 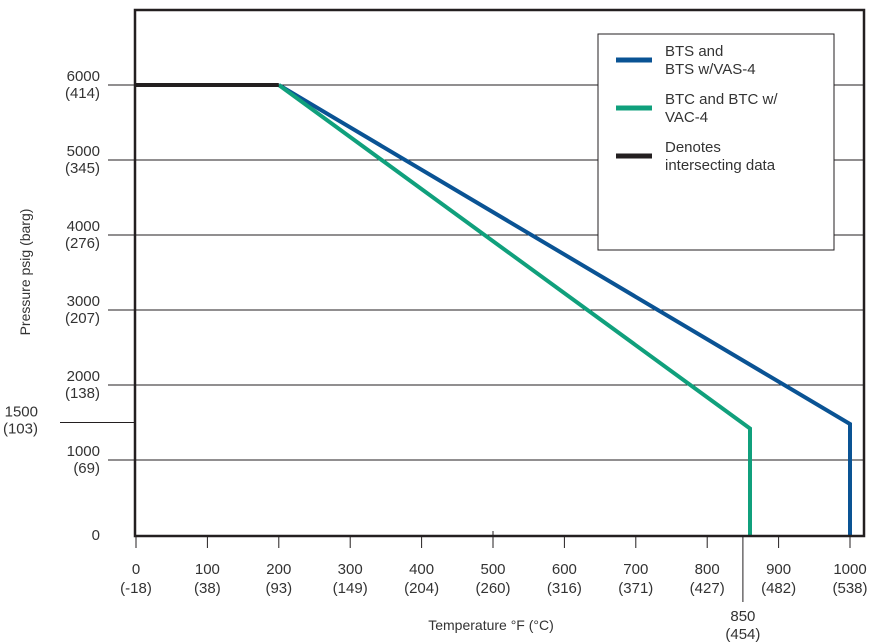 I want to click on y-tick-label: 3000, so click(x=83, y=301).